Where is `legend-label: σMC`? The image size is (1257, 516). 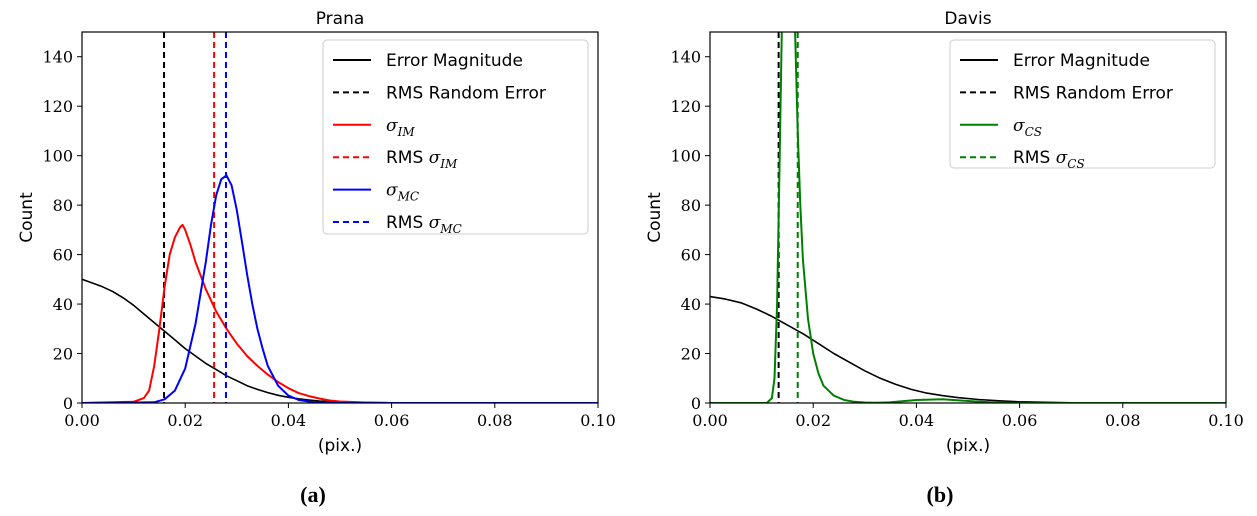
legend-label: σMC is located at coordinates (402, 192).